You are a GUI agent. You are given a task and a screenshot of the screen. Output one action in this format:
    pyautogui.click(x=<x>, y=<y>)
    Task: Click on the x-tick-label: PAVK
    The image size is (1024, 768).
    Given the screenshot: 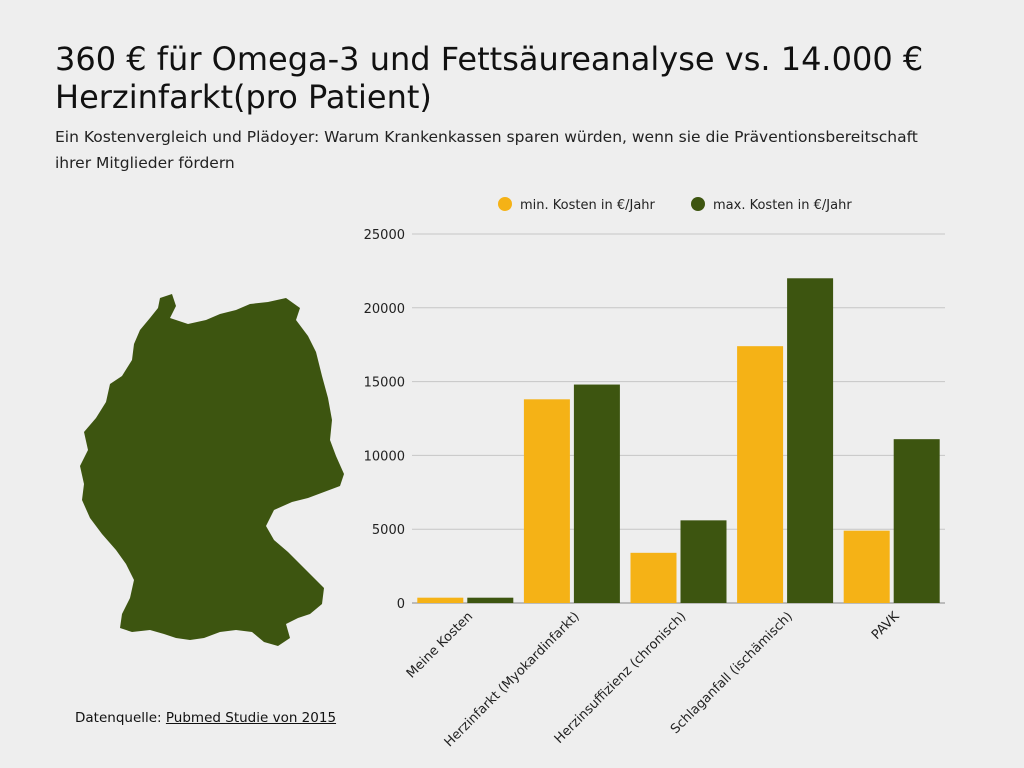 What is the action you would take?
    pyautogui.click(x=886, y=626)
    